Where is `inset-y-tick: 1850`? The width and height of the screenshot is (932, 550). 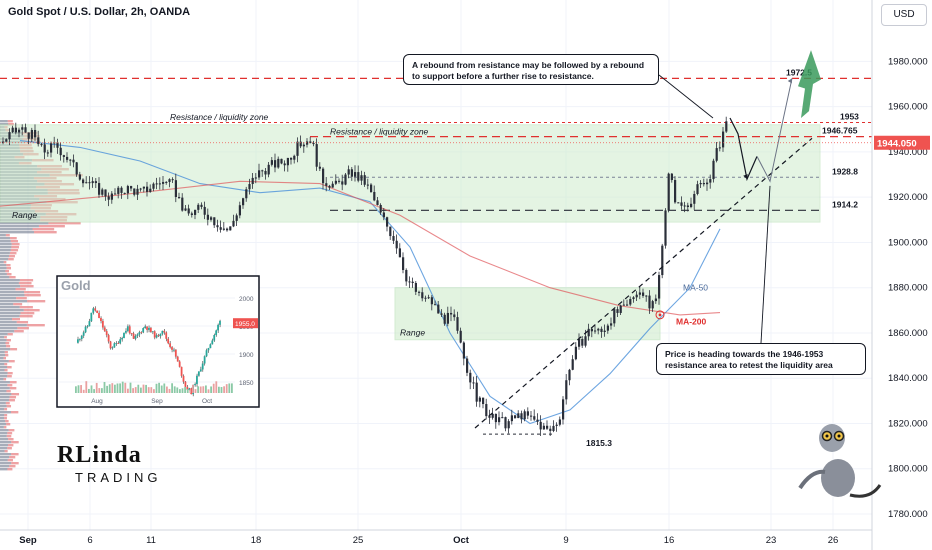 inset-y-tick: 1850 is located at coordinates (246, 383).